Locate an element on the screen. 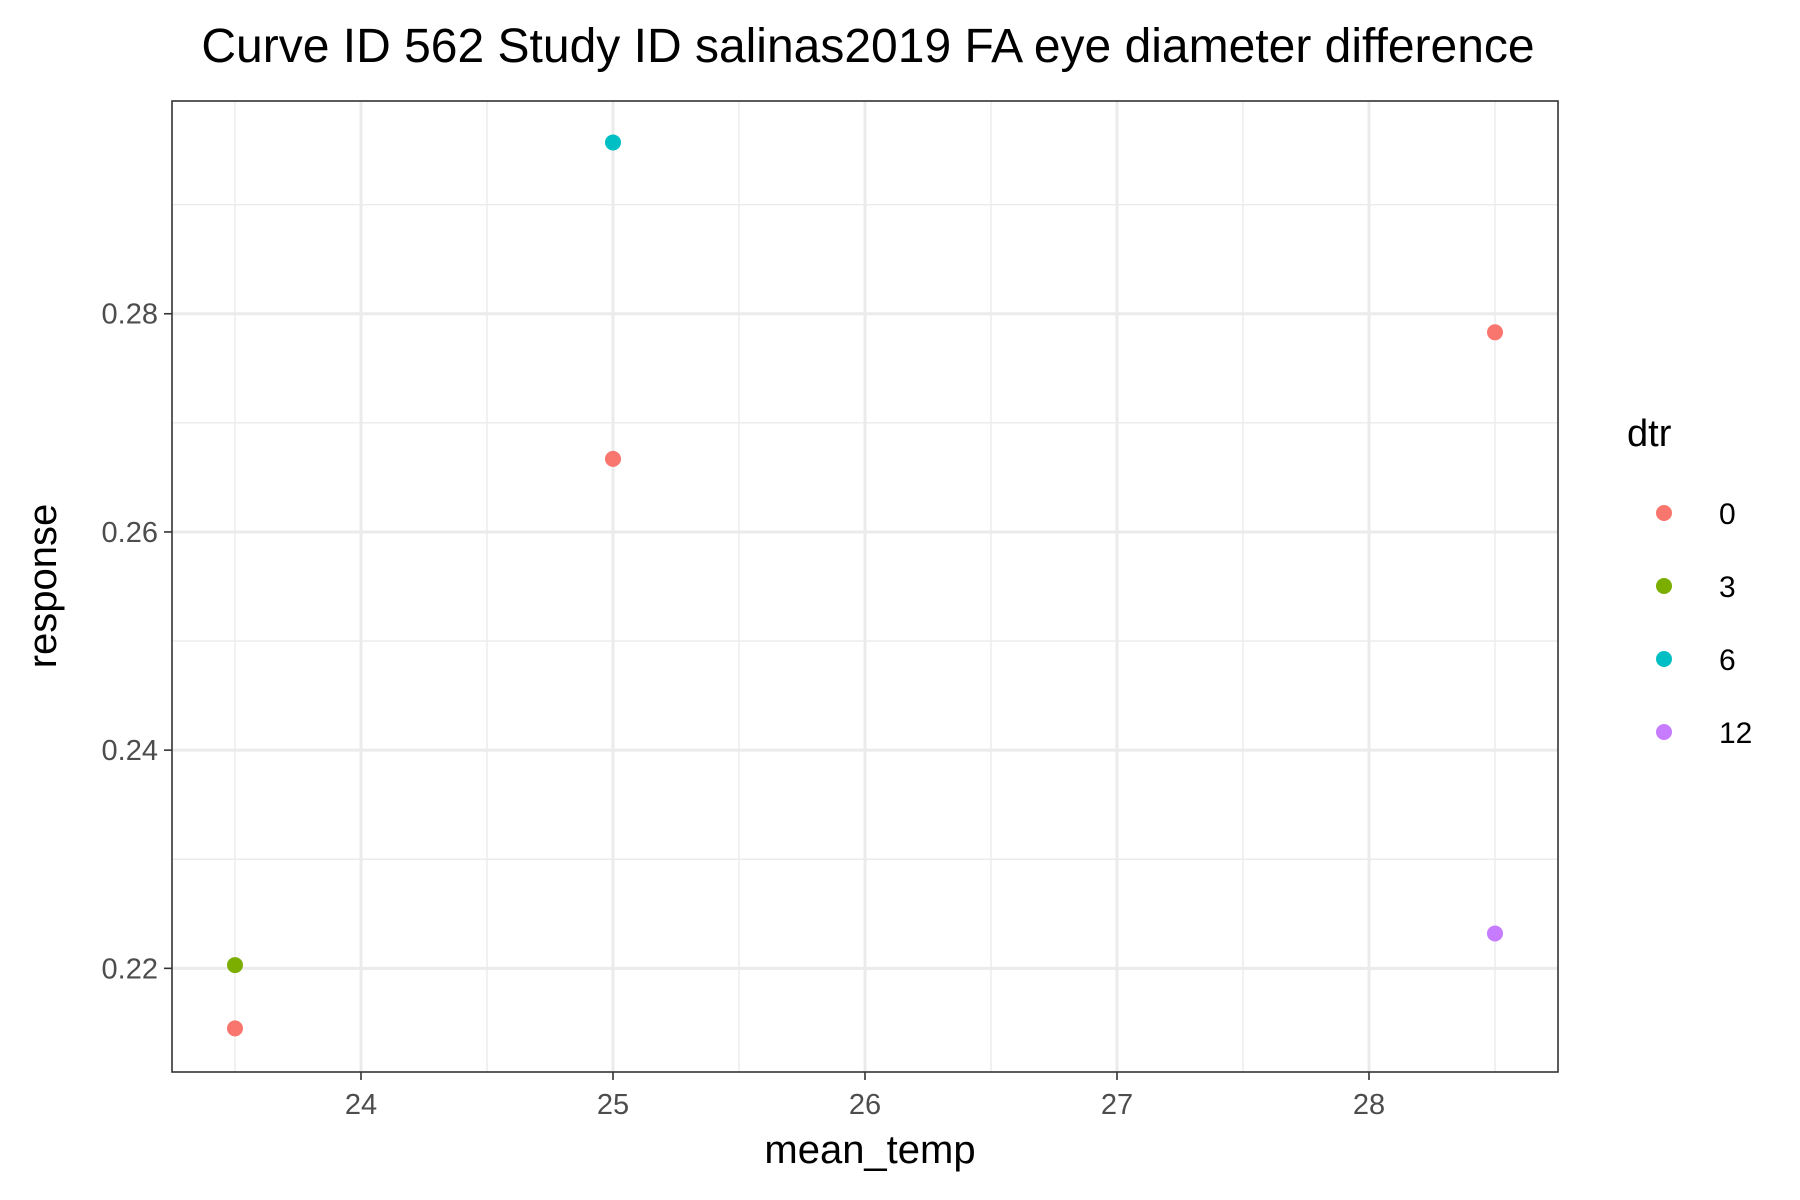 The height and width of the screenshot is (1200, 1800). x-axis: 24 25 26 27 28 is located at coordinates (865, 1096).